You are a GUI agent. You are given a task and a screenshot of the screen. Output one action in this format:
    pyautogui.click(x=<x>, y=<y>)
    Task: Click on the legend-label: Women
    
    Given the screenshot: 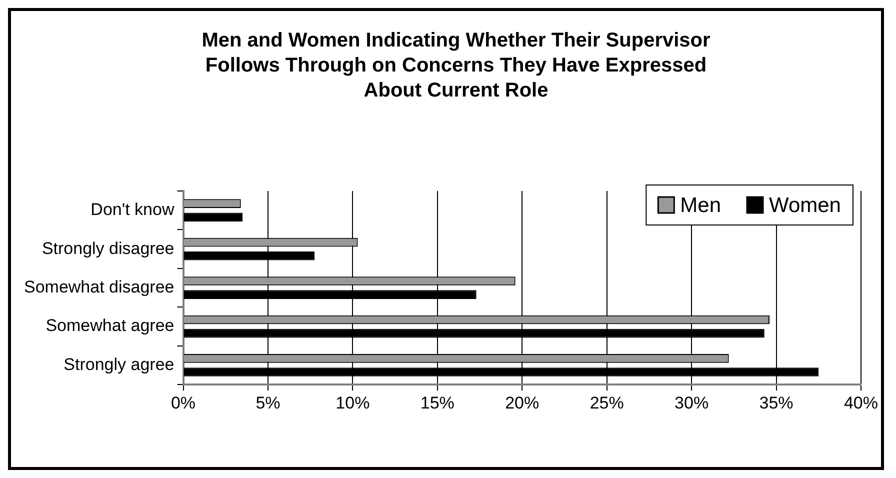 What is the action you would take?
    pyautogui.click(x=805, y=205)
    